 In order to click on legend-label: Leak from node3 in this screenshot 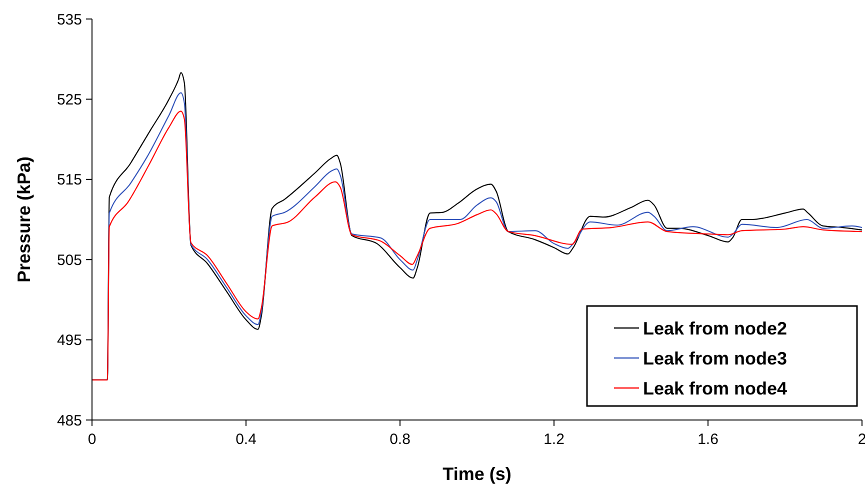, I will do `click(715, 358)`.